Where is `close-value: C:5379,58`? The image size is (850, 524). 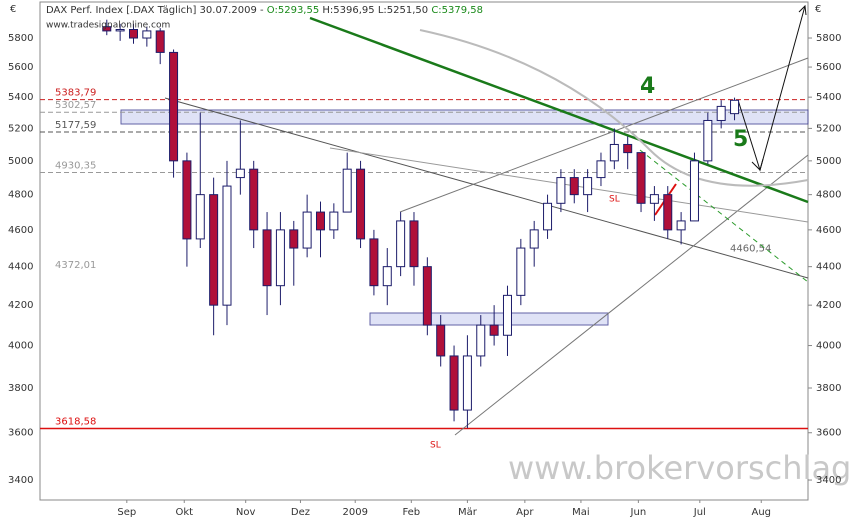
close-value: C:5379,58 is located at coordinates (457, 10).